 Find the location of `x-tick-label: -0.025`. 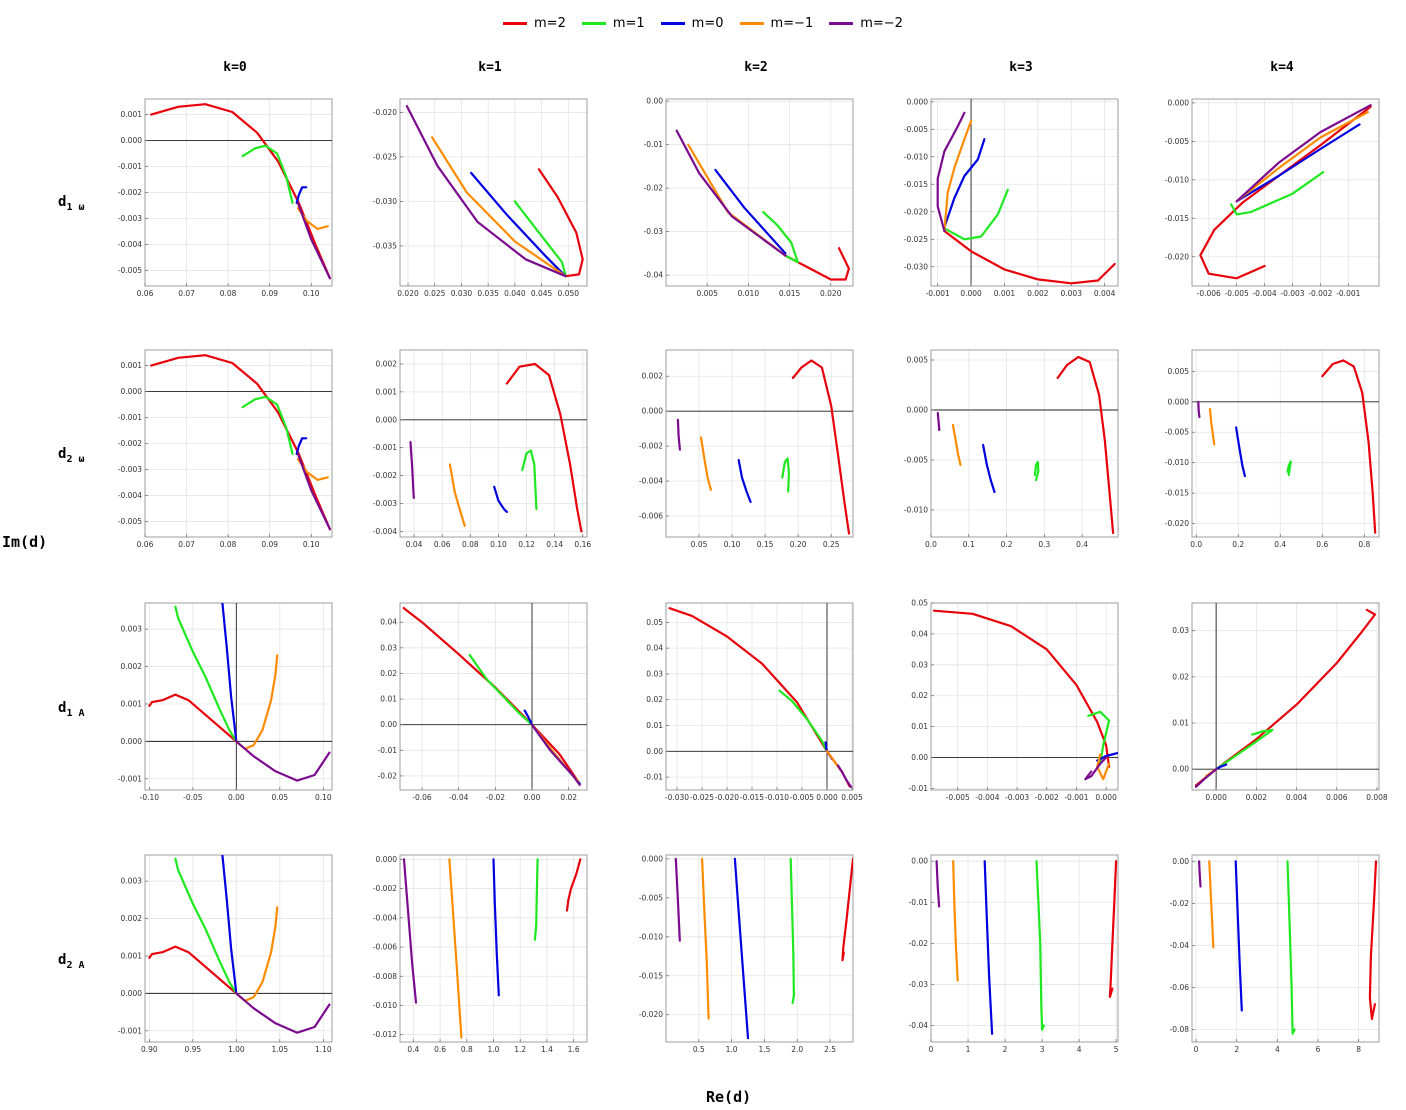

x-tick-label: -0.025 is located at coordinates (702, 797).